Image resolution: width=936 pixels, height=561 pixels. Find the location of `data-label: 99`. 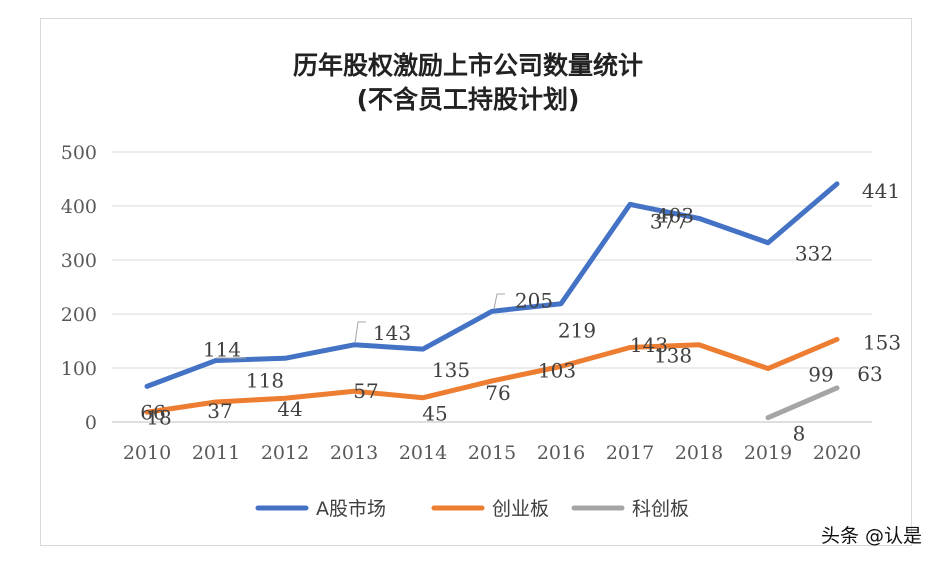

data-label: 99 is located at coordinates (820, 375).